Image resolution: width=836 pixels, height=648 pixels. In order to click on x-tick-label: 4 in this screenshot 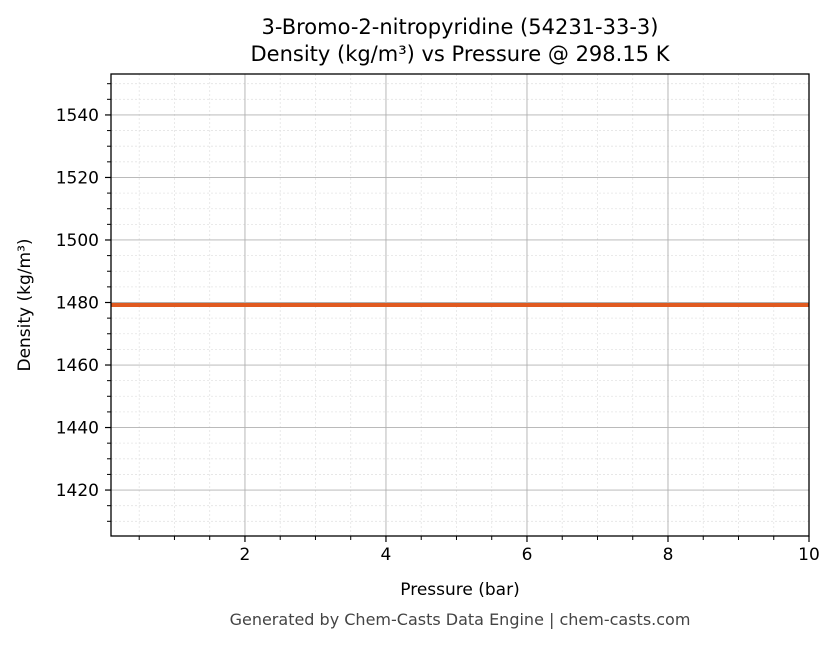, I will do `click(386, 555)`.